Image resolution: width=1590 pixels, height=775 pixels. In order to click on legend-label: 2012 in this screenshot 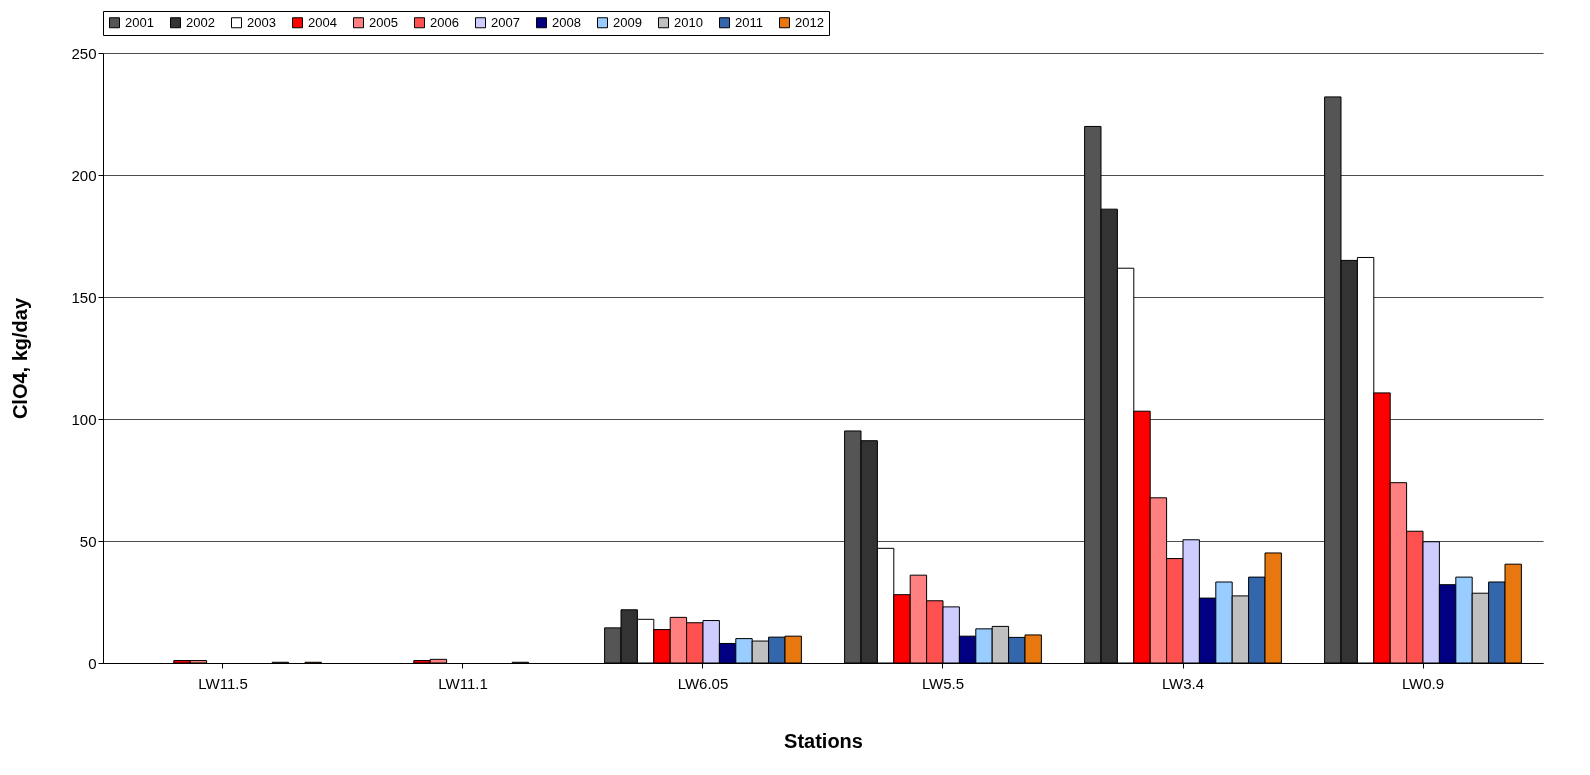, I will do `click(809, 22)`.